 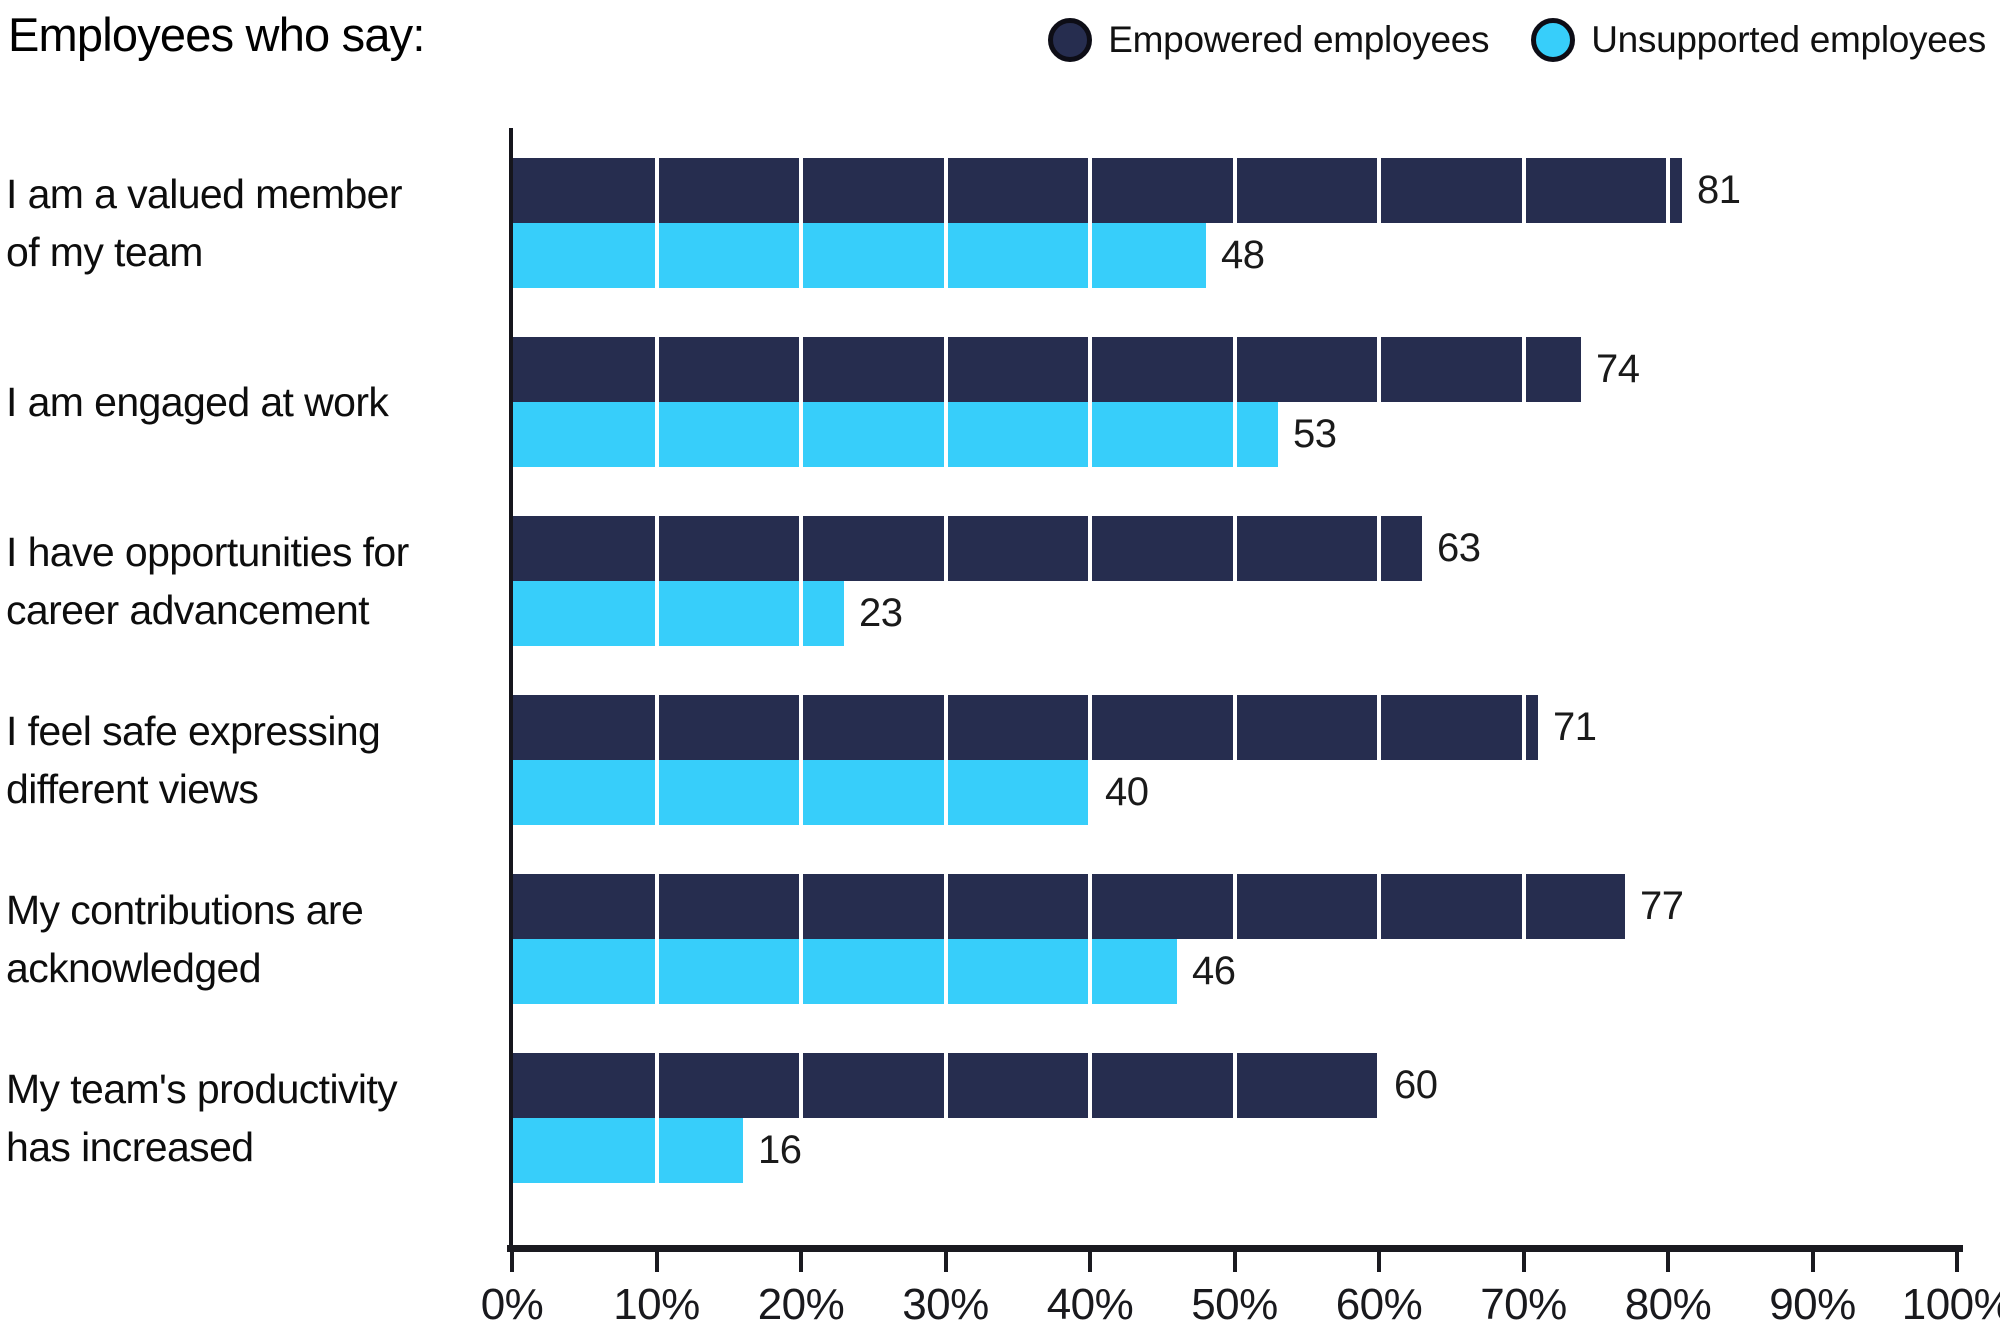 What do you see at coordinates (134, 968) in the screenshot?
I see `category-label-line: acknowledged` at bounding box center [134, 968].